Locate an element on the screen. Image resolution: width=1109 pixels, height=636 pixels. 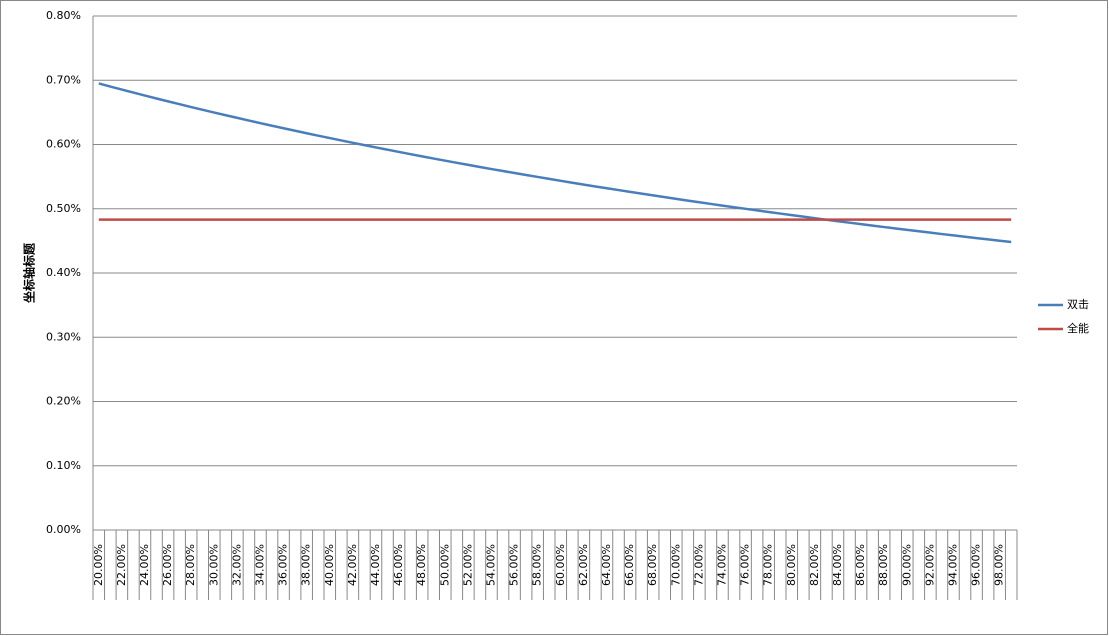
y-tick-label: 0.70% is located at coordinates (63, 79).